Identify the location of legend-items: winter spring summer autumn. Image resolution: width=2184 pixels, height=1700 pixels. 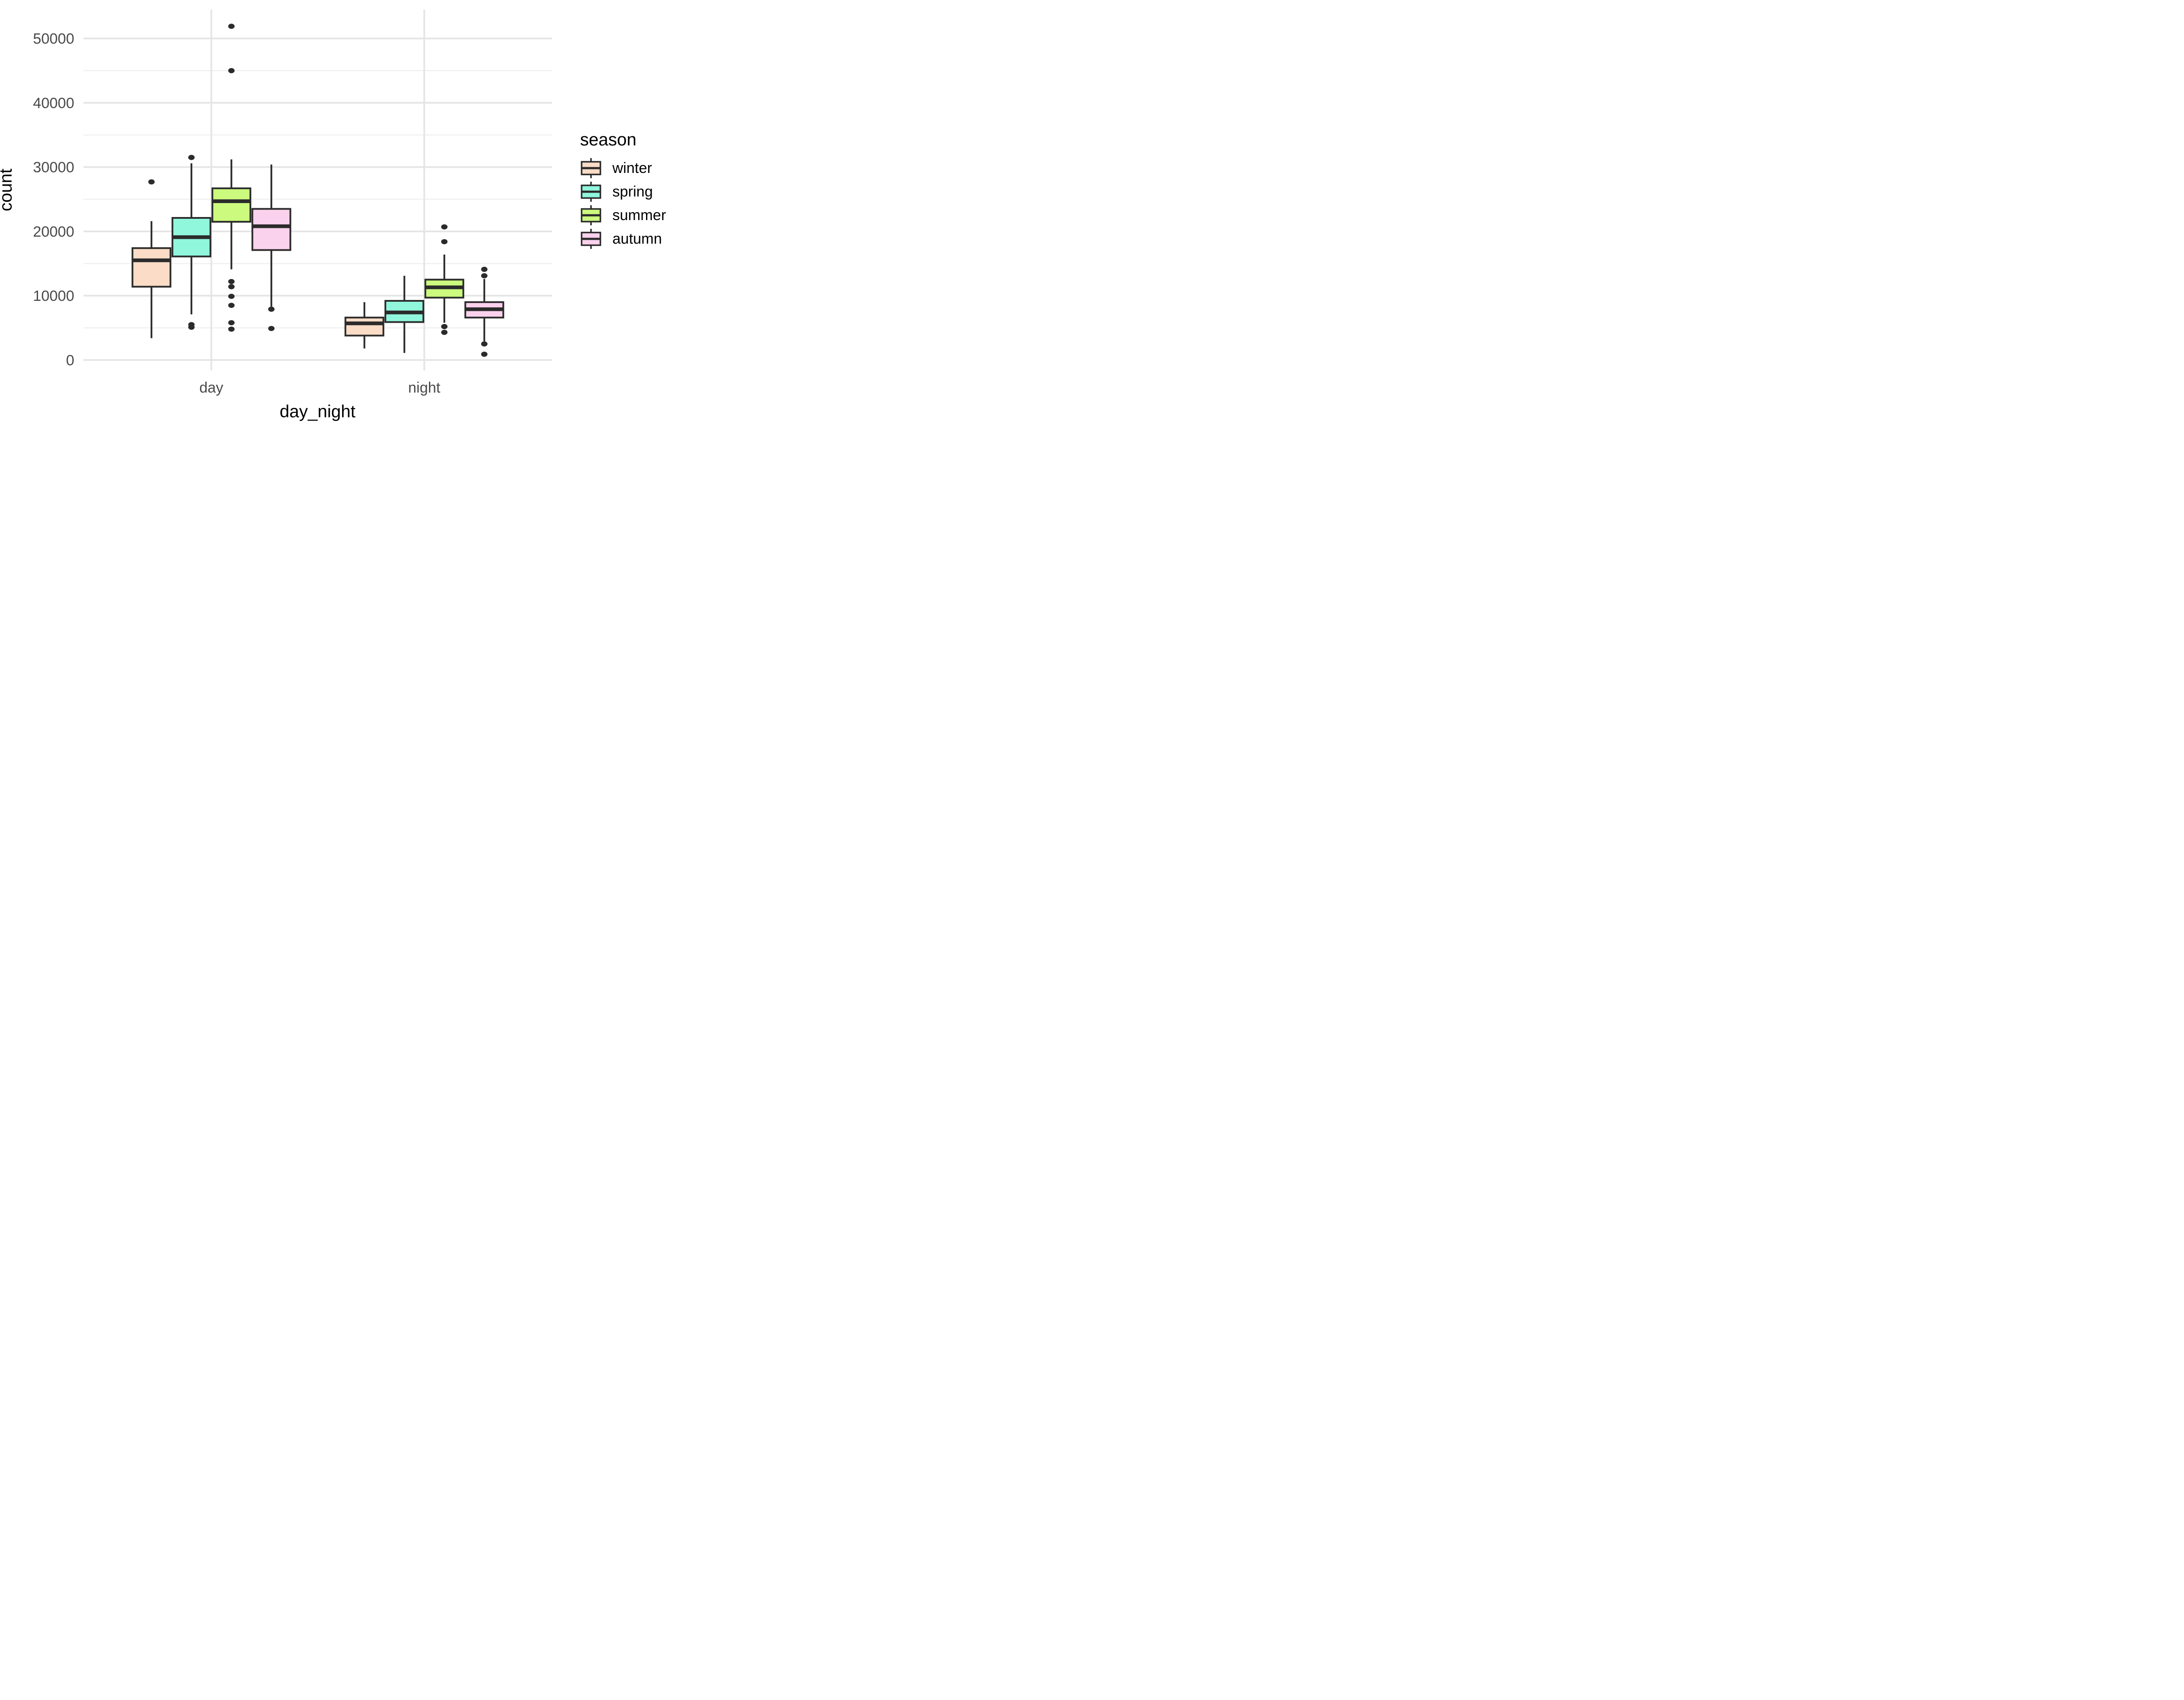
(632, 203).